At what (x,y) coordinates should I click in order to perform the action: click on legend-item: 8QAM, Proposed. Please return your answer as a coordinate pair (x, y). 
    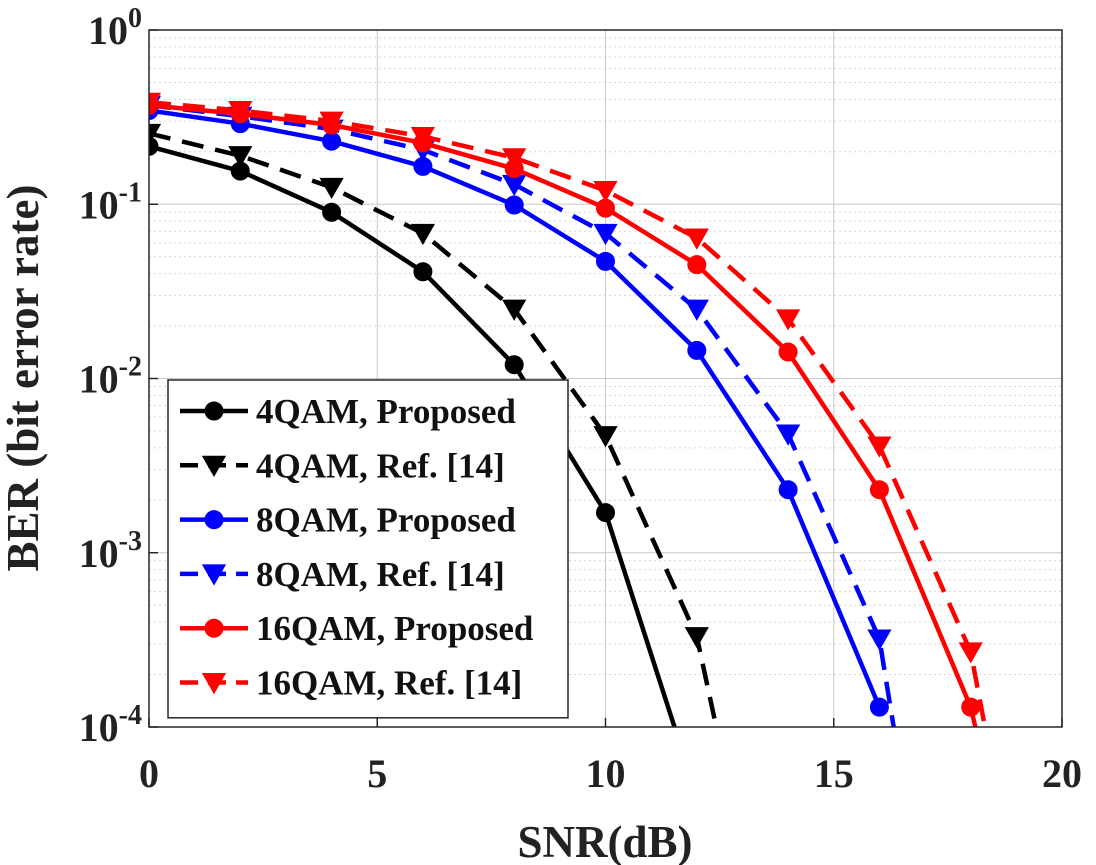
    Looking at the image, I should click on (348, 520).